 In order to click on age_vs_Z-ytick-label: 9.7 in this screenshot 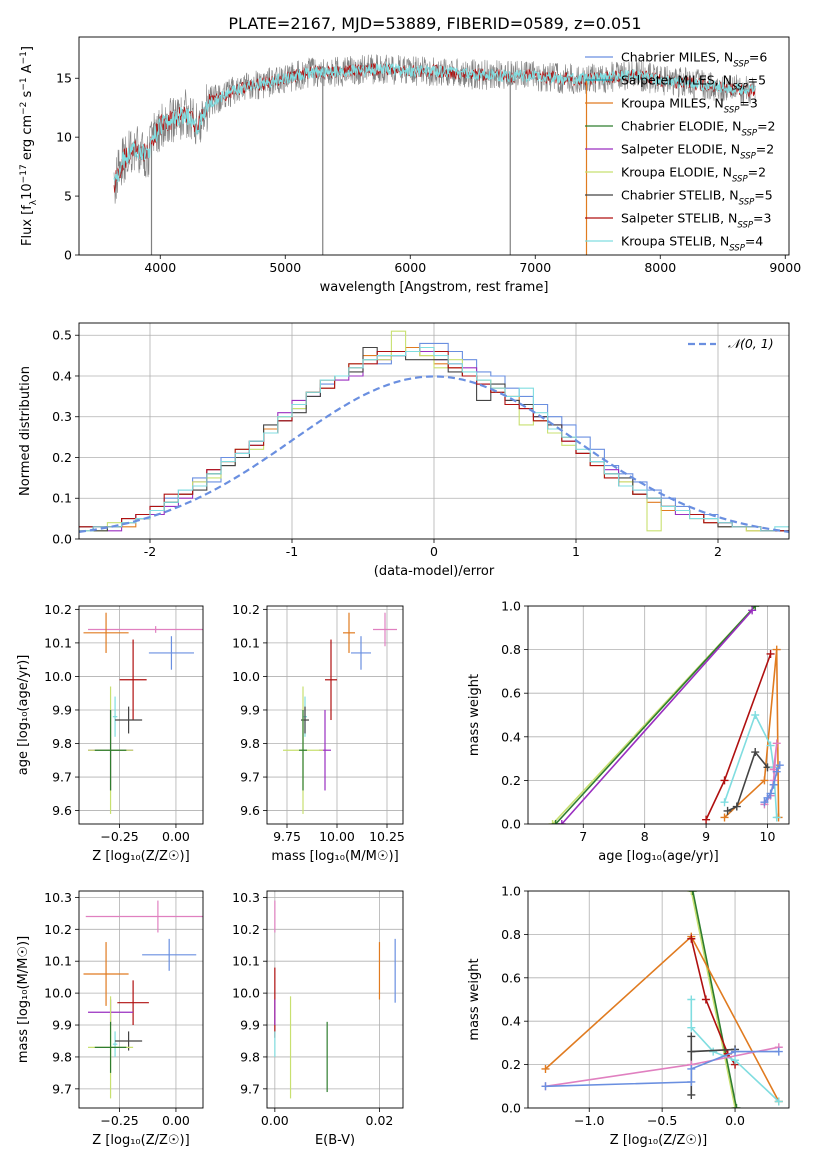, I will do `click(62, 777)`.